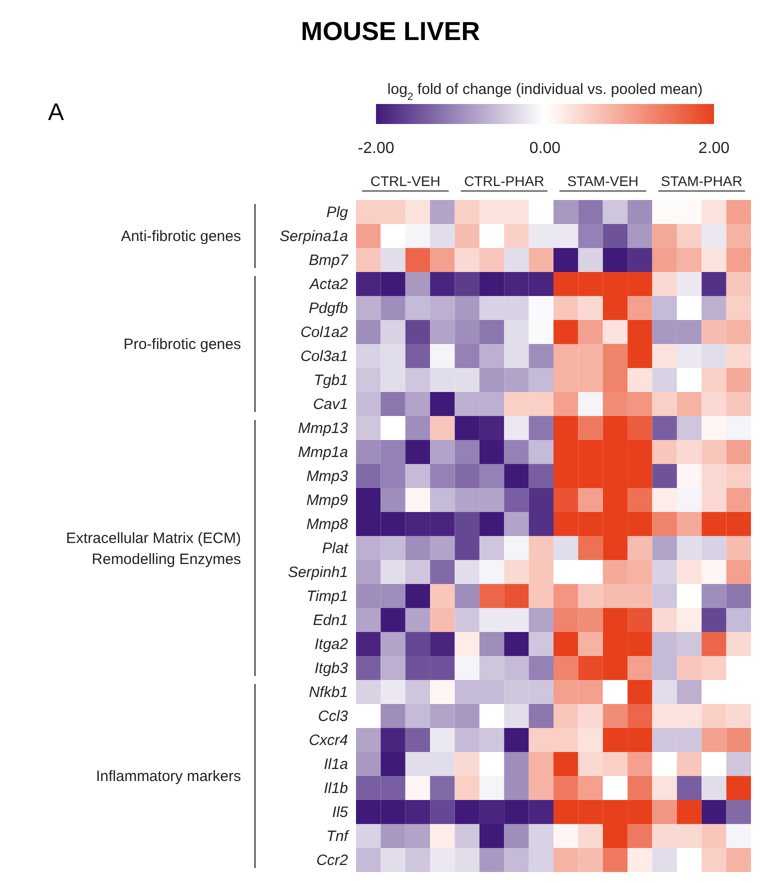 The image size is (765, 883). Describe the element at coordinates (328, 308) in the screenshot. I see `y-tick-label: Pdgfb` at that location.